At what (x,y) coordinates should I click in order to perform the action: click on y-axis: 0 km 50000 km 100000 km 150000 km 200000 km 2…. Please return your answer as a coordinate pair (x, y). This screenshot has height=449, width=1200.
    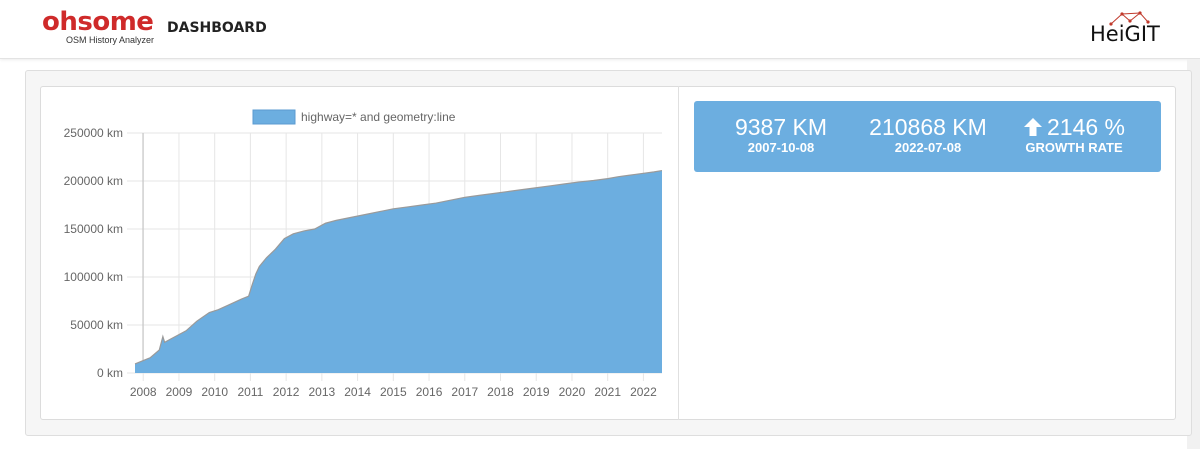
    Looking at the image, I should click on (93, 253).